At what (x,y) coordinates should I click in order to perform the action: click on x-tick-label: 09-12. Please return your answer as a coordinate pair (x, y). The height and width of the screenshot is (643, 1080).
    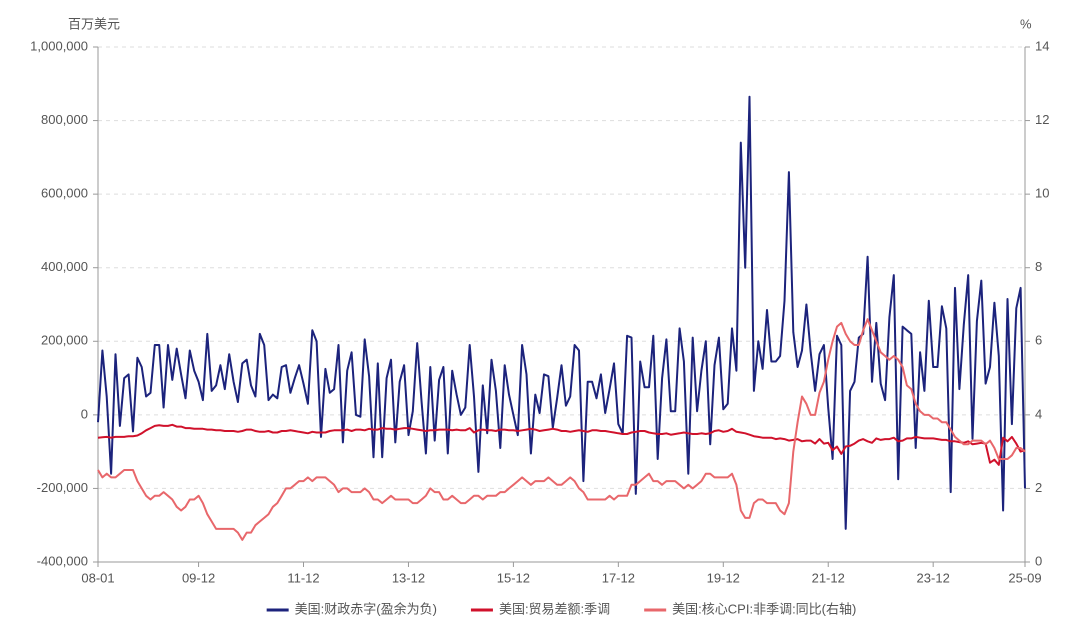
    Looking at the image, I should click on (198, 577).